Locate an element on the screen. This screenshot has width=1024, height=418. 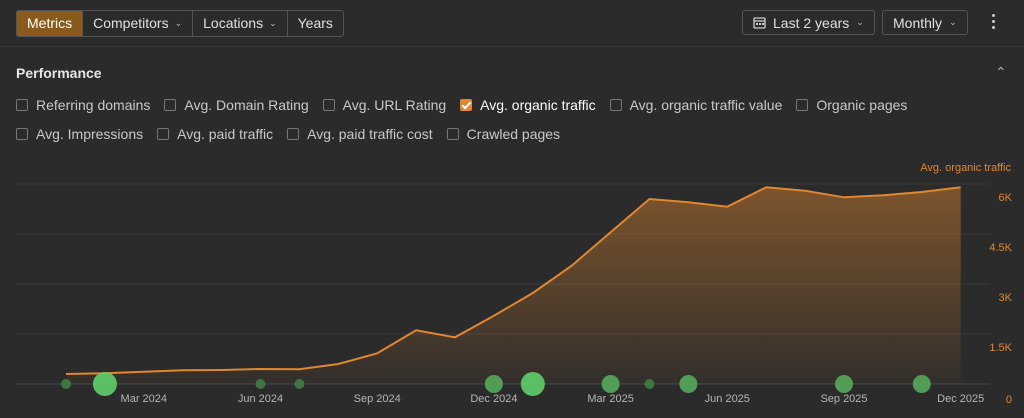
tab-label: Years is located at coordinates (315, 23).